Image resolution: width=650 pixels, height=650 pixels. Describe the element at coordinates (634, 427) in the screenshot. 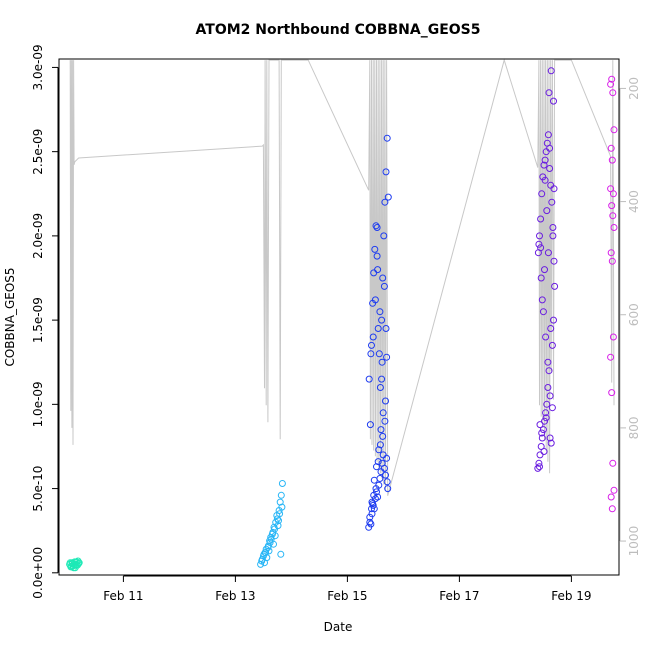

I see `right-tick-label: 800` at that location.